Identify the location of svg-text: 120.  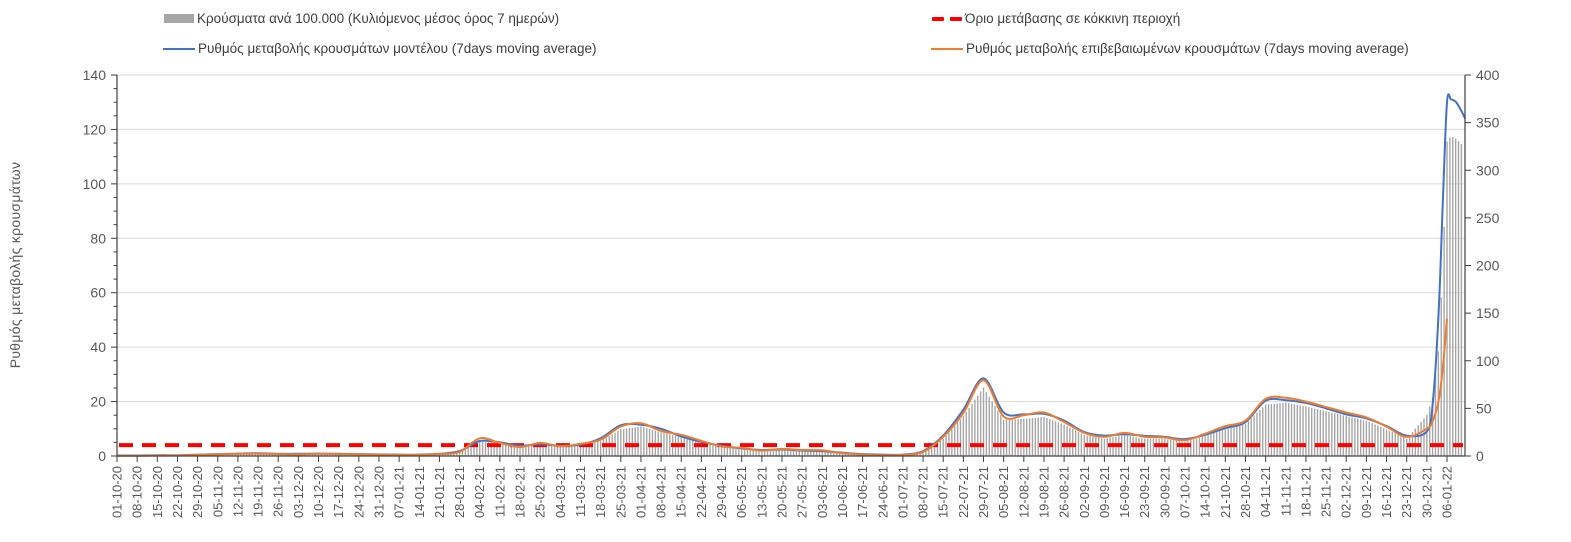
(95, 129).